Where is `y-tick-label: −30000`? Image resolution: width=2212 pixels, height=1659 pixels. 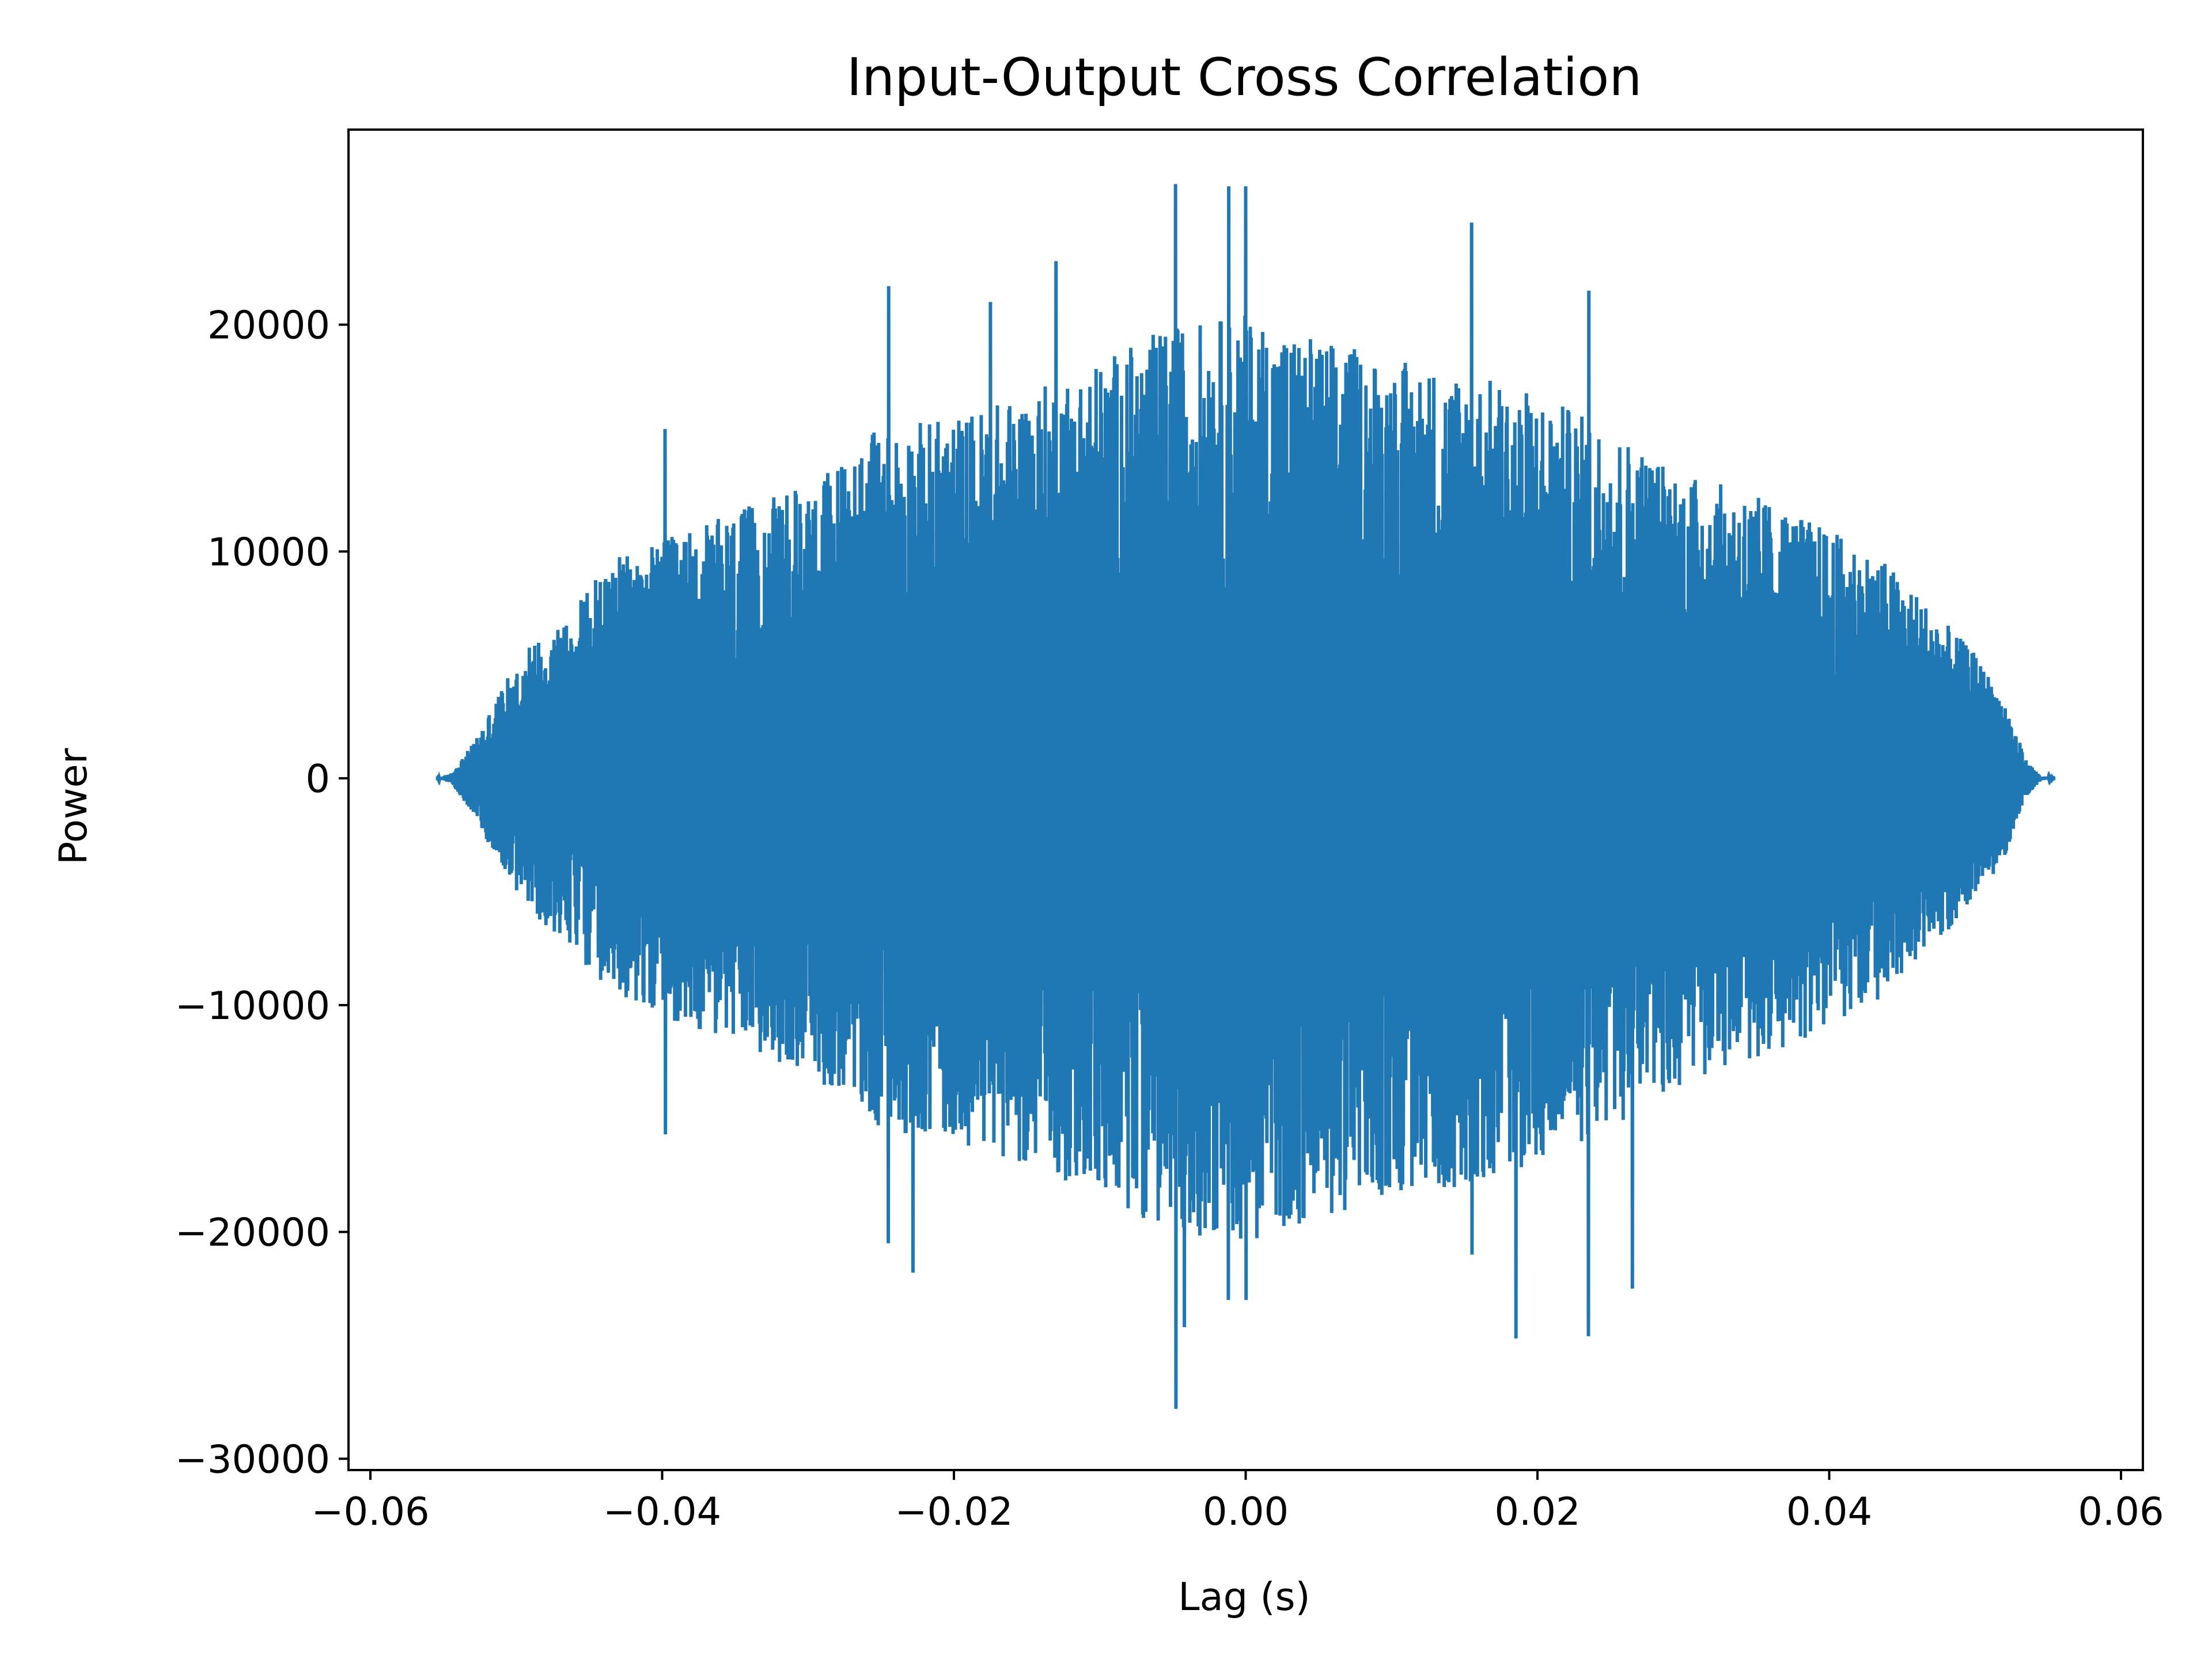
y-tick-label: −30000 is located at coordinates (252, 1459).